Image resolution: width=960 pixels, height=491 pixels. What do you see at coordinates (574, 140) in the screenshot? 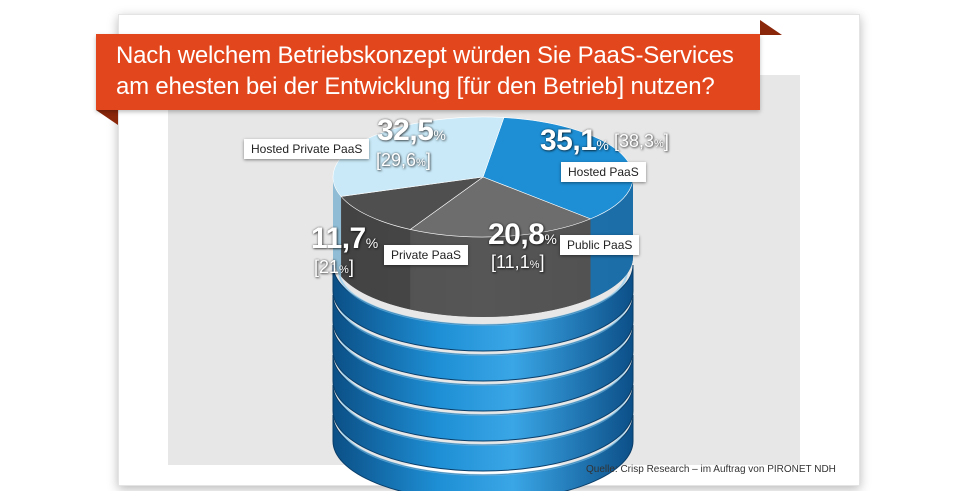
I see `value-hosted-paas: 35,1%` at bounding box center [574, 140].